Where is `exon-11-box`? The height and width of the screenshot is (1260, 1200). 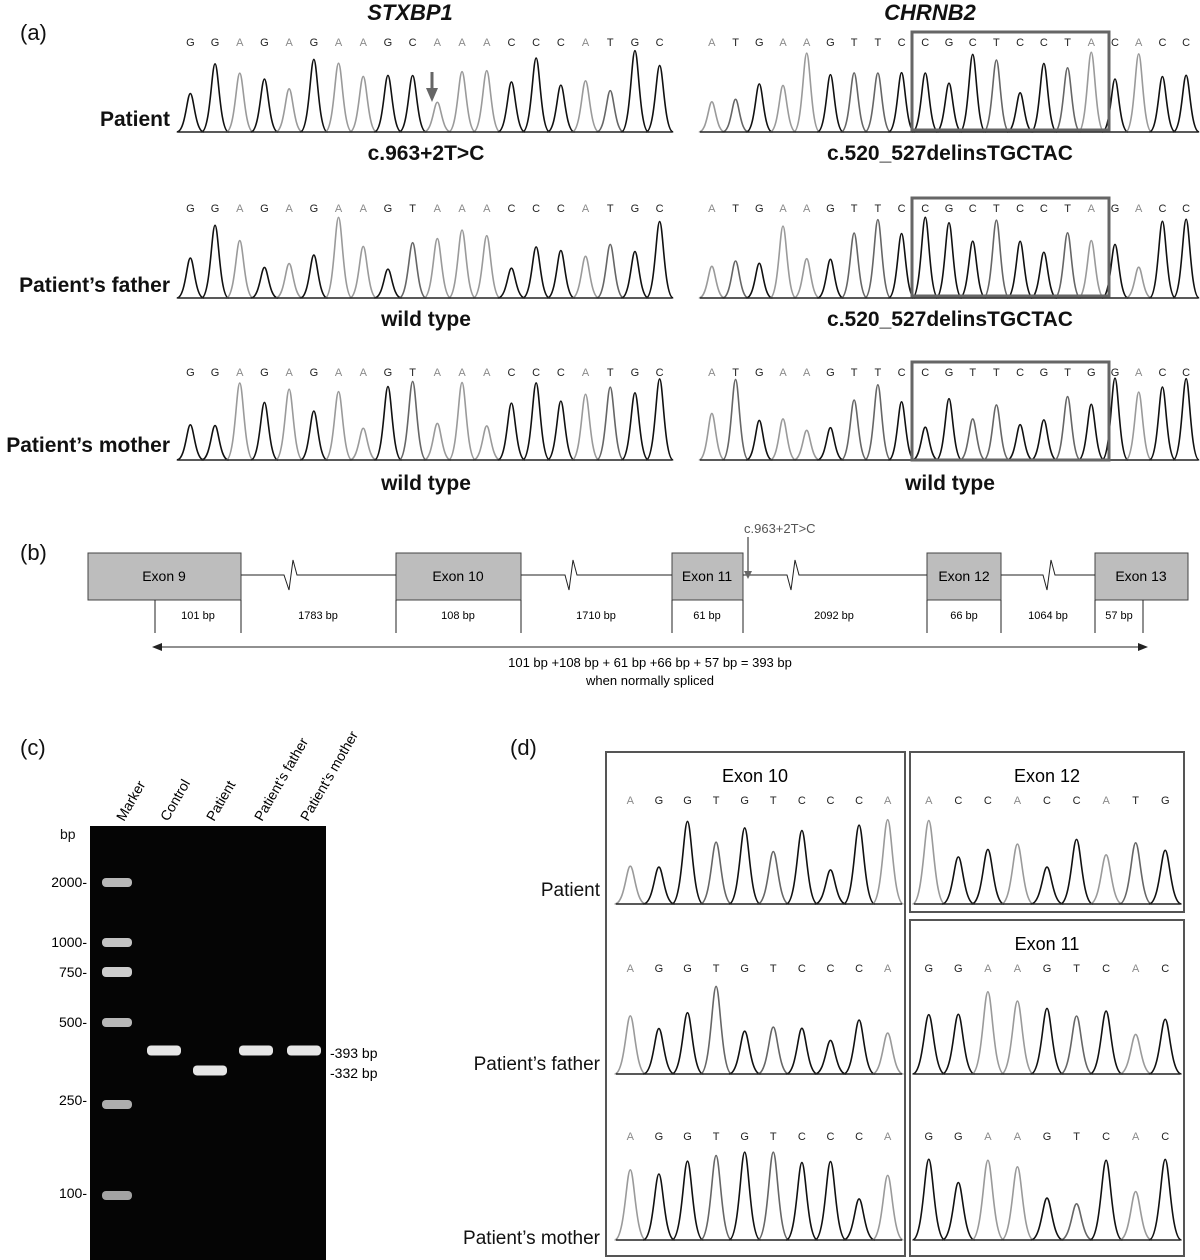 exon-11-box is located at coordinates (707, 576).